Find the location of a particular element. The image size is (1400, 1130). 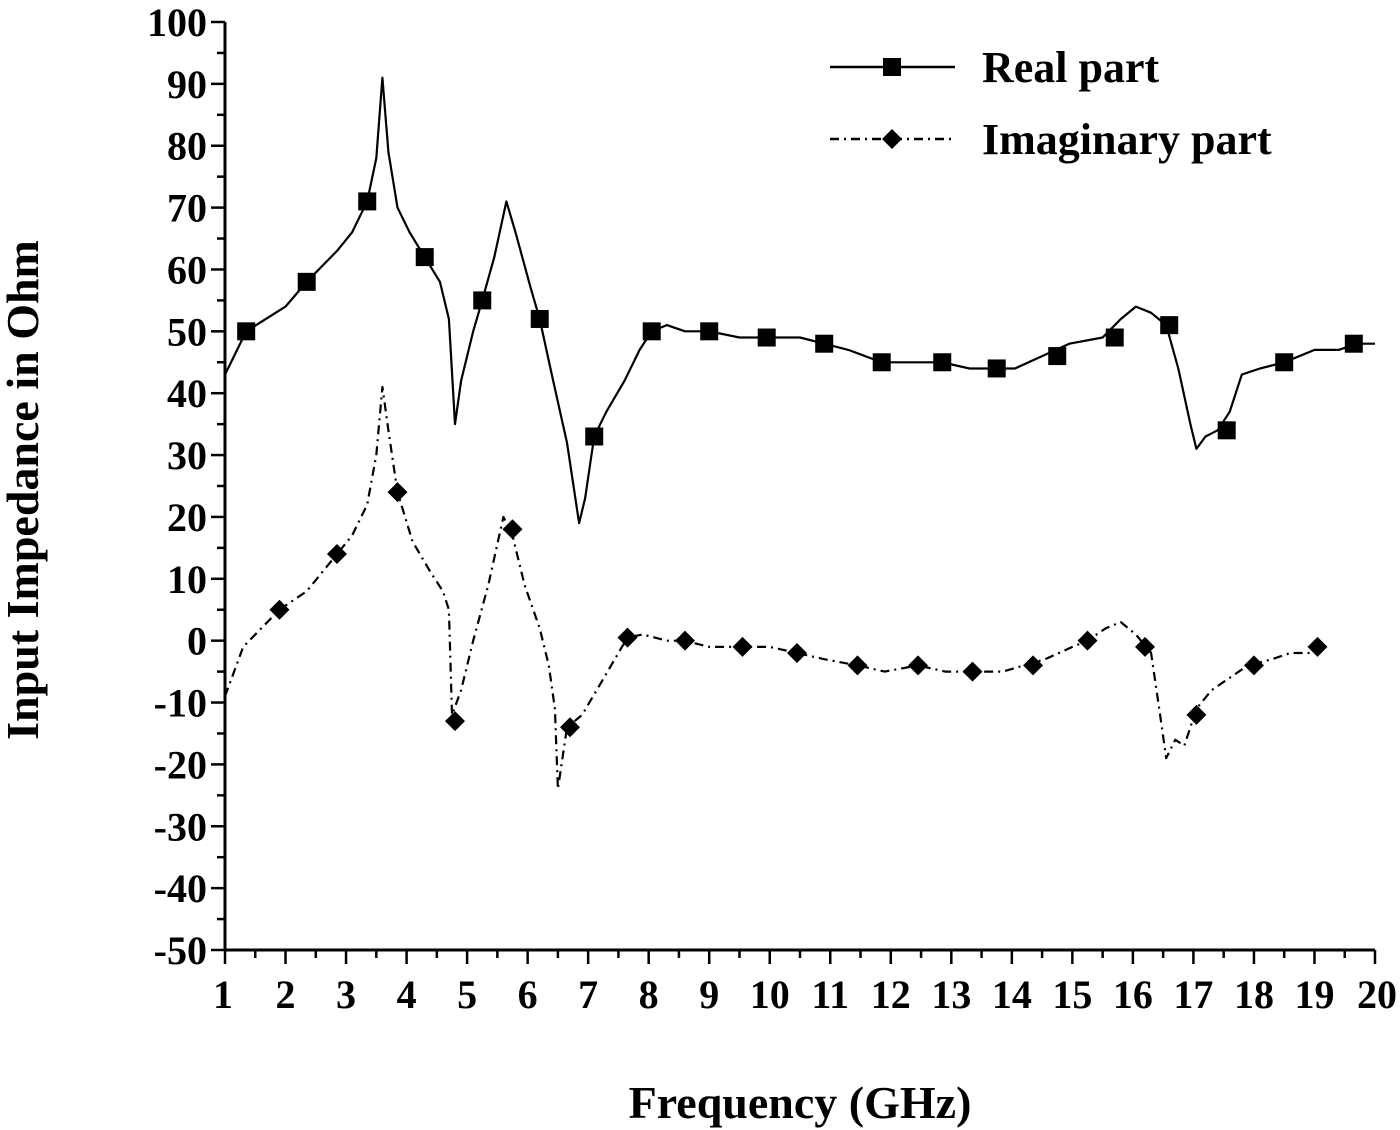

x-tick-label: 2 is located at coordinates (286, 994).